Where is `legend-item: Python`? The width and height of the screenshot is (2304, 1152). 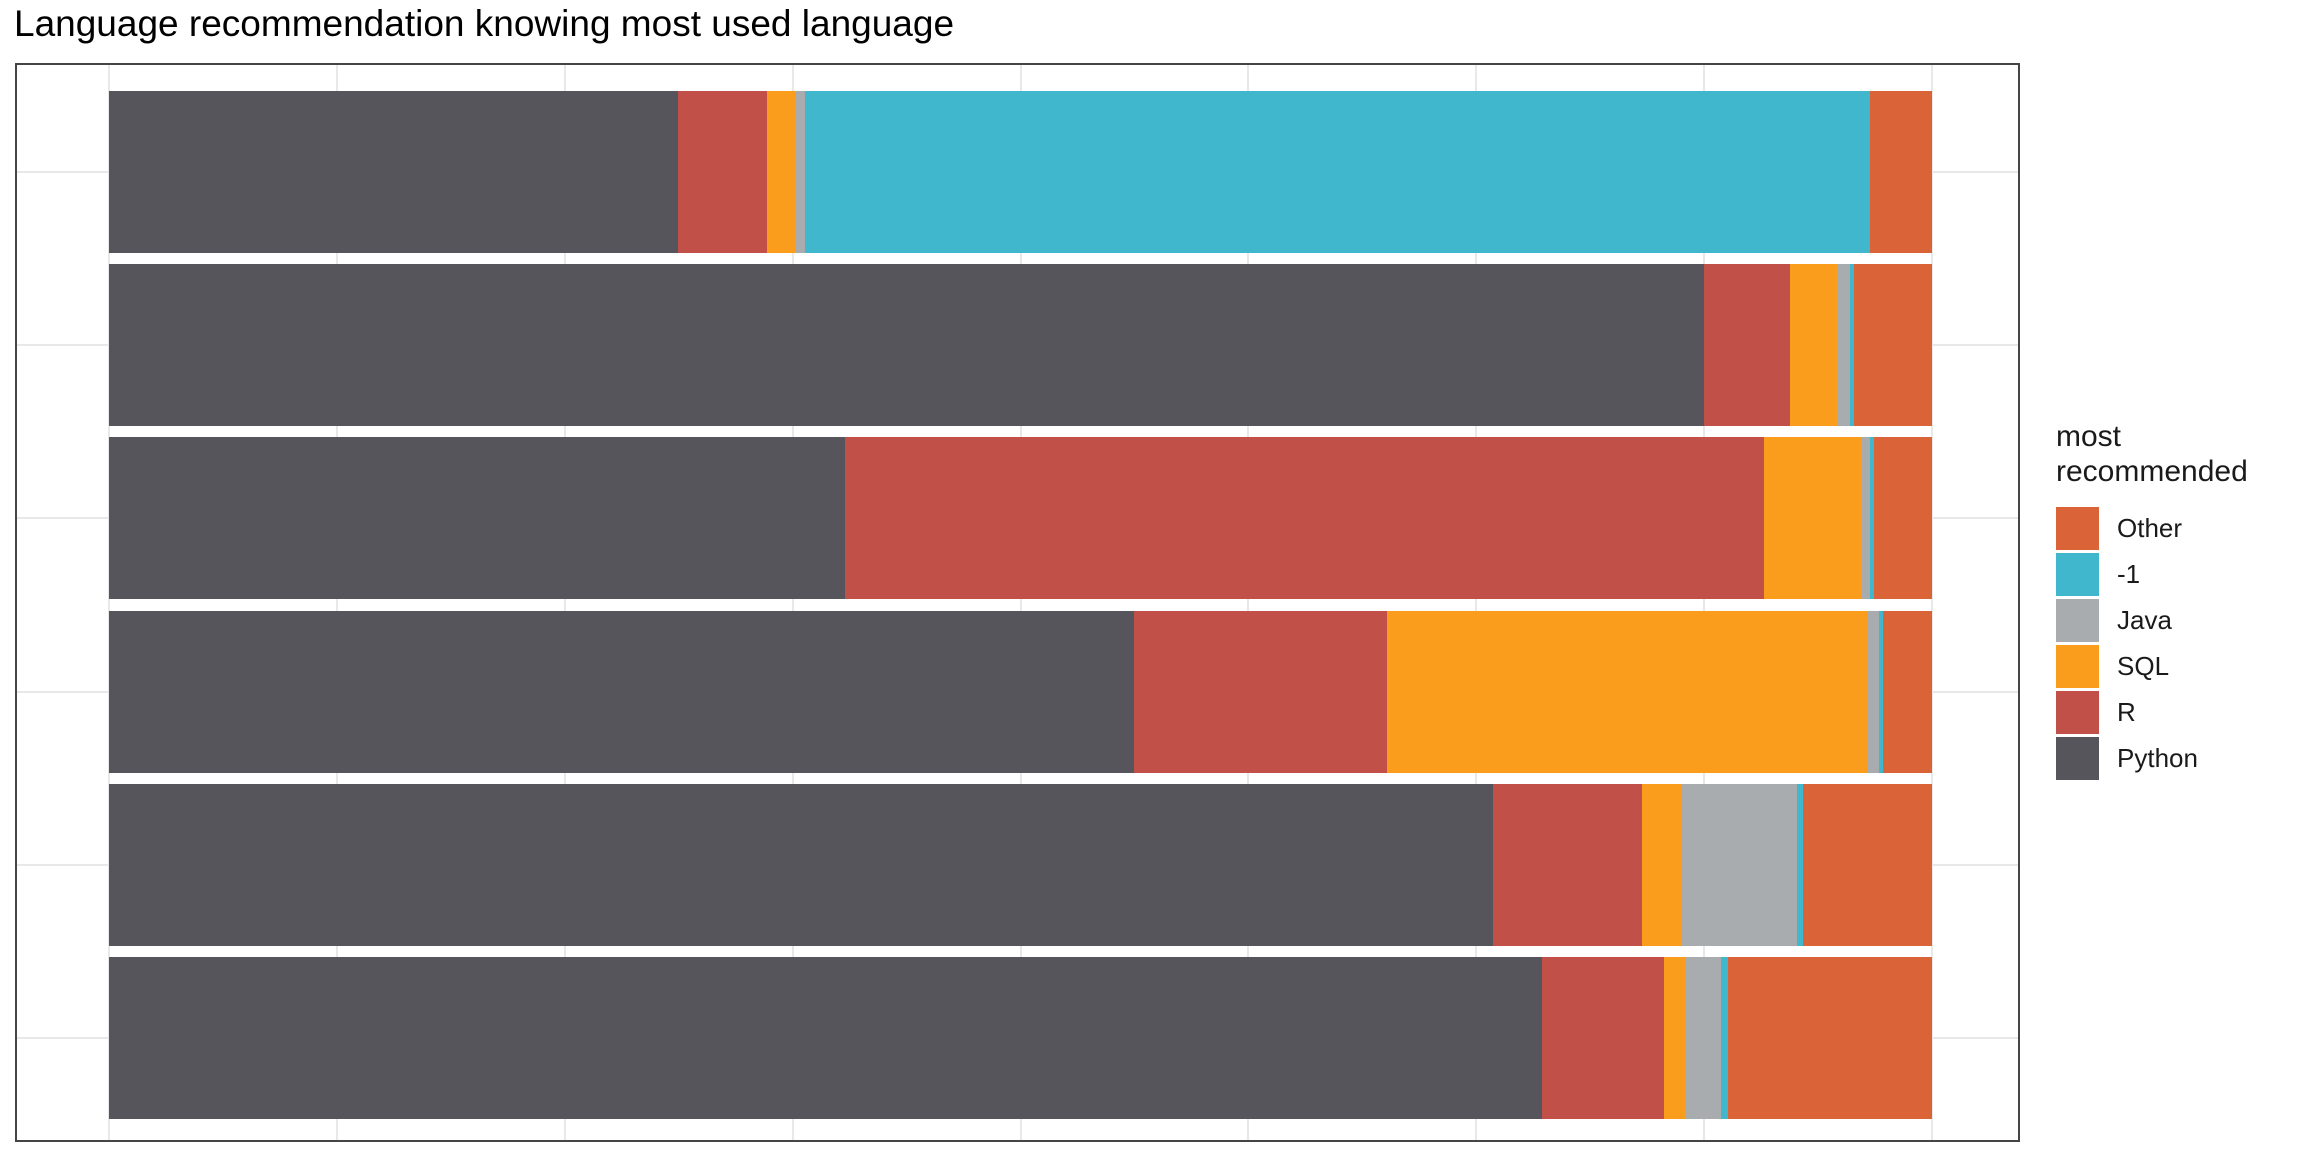
legend-item: Python is located at coordinates (2179, 758).